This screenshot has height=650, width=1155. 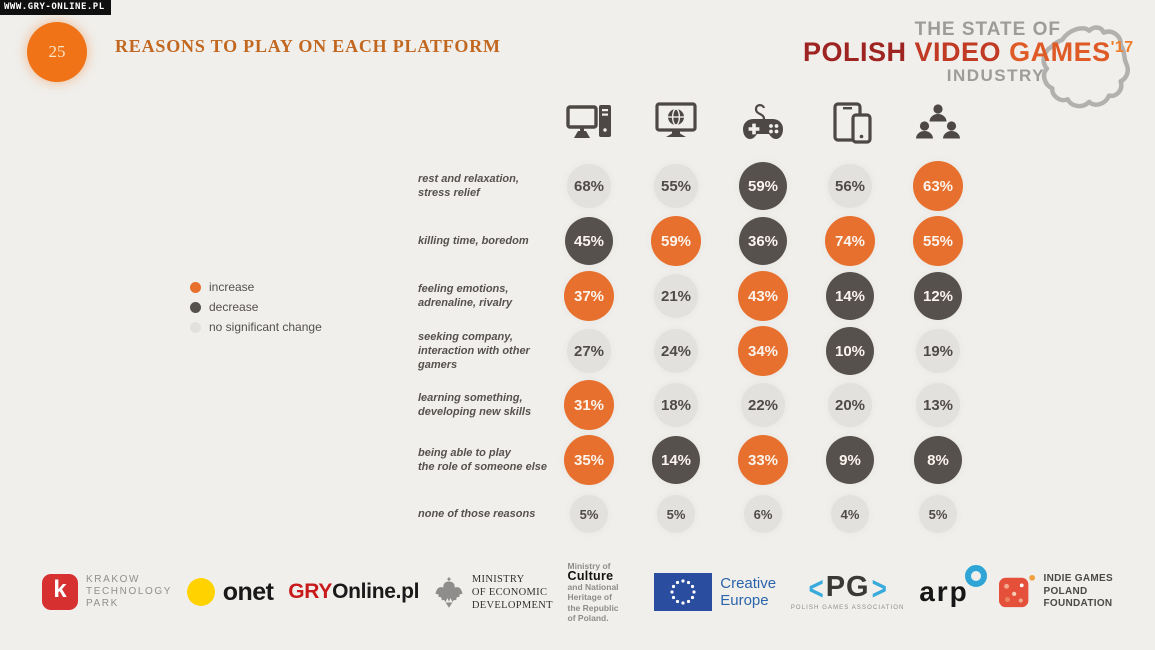 I want to click on value-circle: 74%, so click(x=850, y=241).